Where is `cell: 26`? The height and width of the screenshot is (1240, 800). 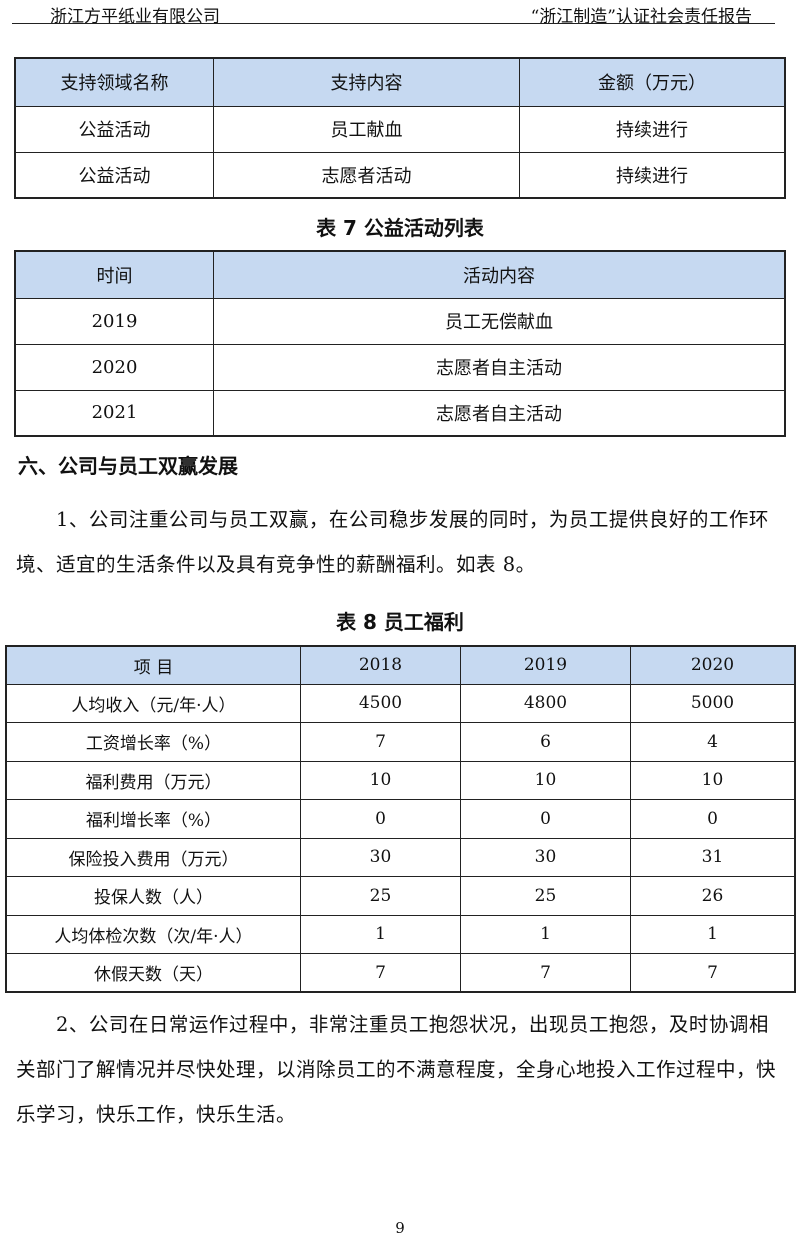
cell: 26 is located at coordinates (713, 896).